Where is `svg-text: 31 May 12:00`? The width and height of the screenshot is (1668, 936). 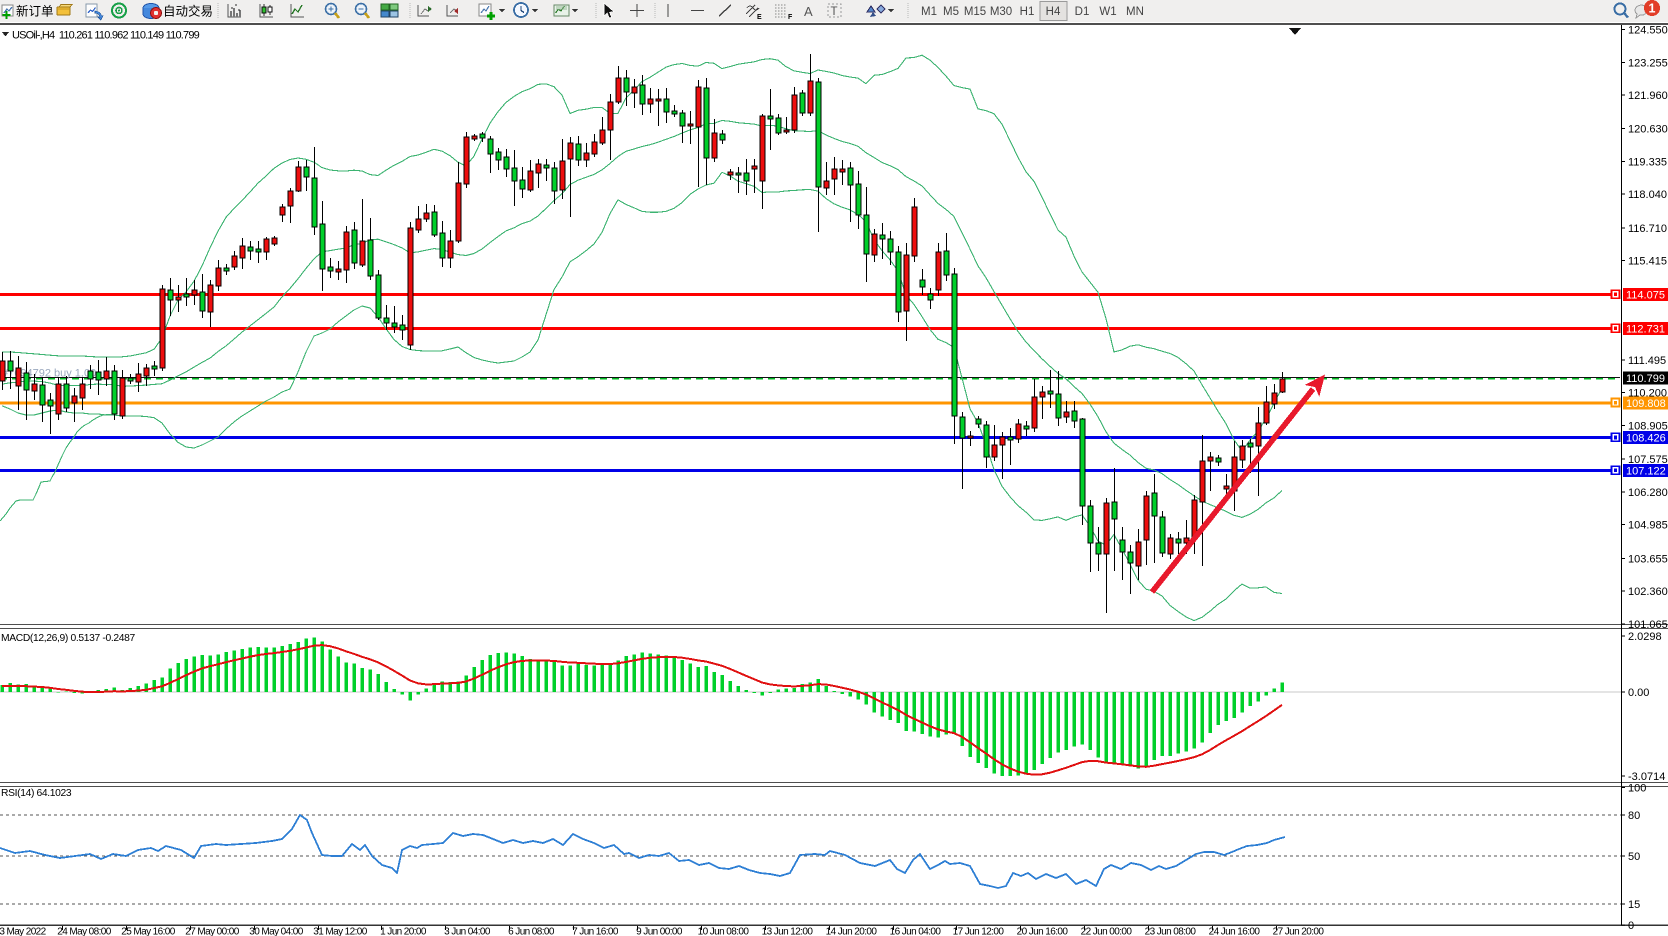 svg-text: 31 May 12:00 is located at coordinates (340, 931).